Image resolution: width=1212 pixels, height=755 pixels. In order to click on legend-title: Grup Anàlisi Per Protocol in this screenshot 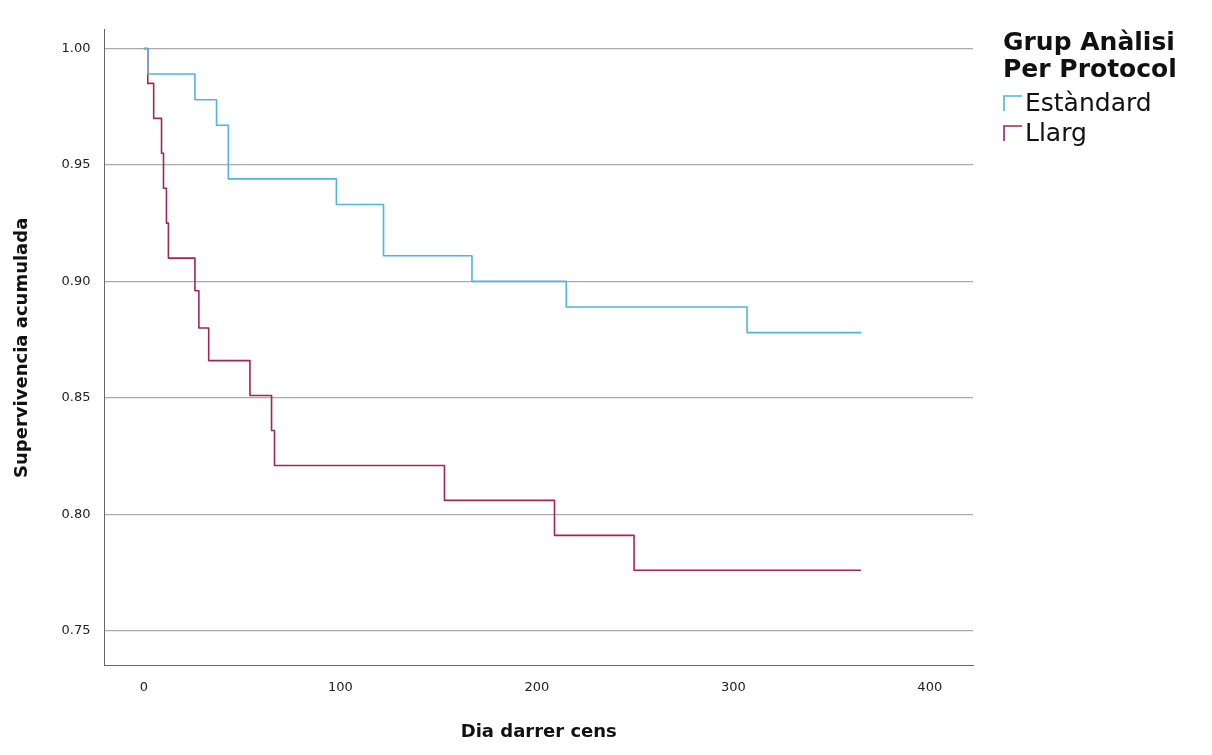, I will do `click(1090, 55)`.